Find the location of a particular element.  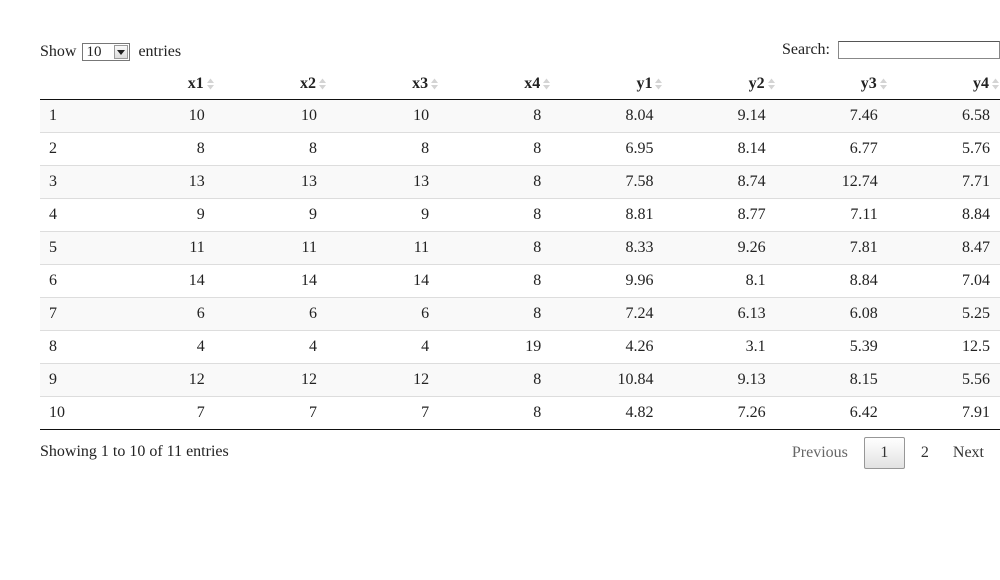

table-cell-x3: 7 is located at coordinates (383, 413).